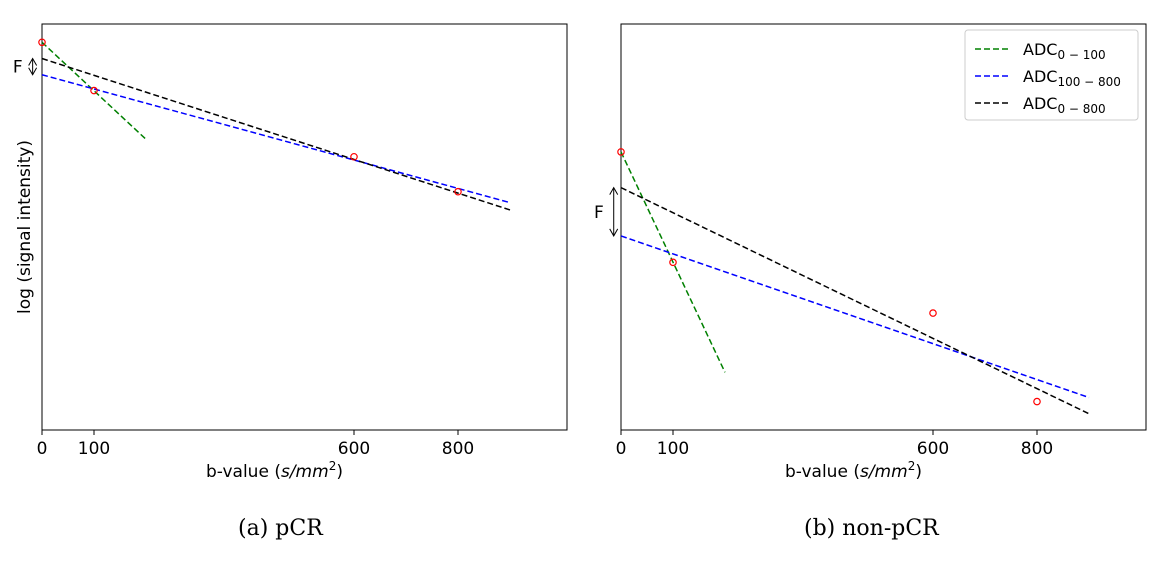 This screenshot has height=565, width=1160. I want to click on caption-non-pcr: (b) non-pCR, so click(871, 528).